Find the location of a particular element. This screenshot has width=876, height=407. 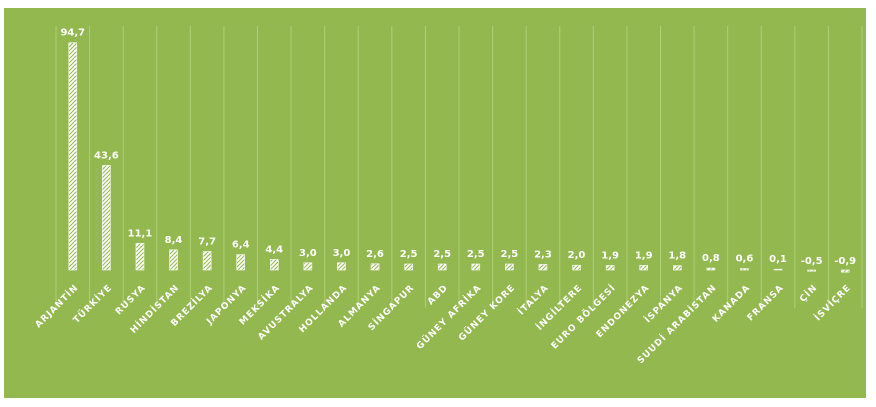

data-label: -0,5 is located at coordinates (812, 261).